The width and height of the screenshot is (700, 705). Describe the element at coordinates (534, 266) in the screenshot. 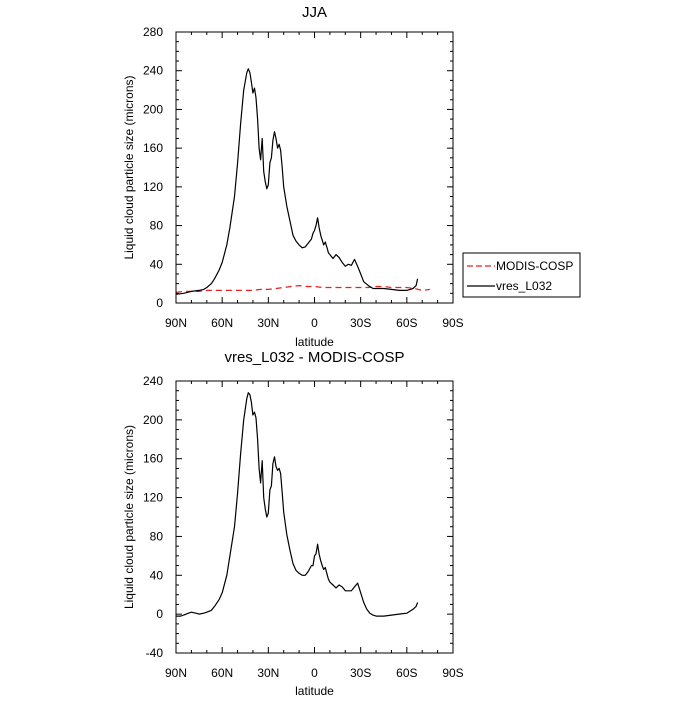

I see `legend-label: MODIS-COSP` at that location.